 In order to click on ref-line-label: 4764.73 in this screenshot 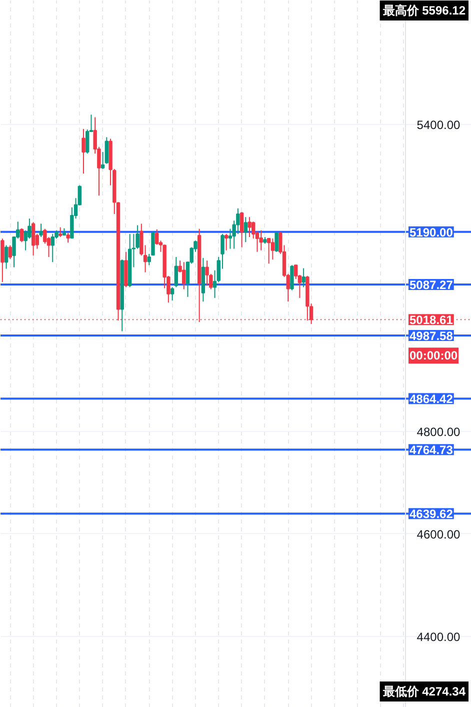, I will do `click(432, 450)`.